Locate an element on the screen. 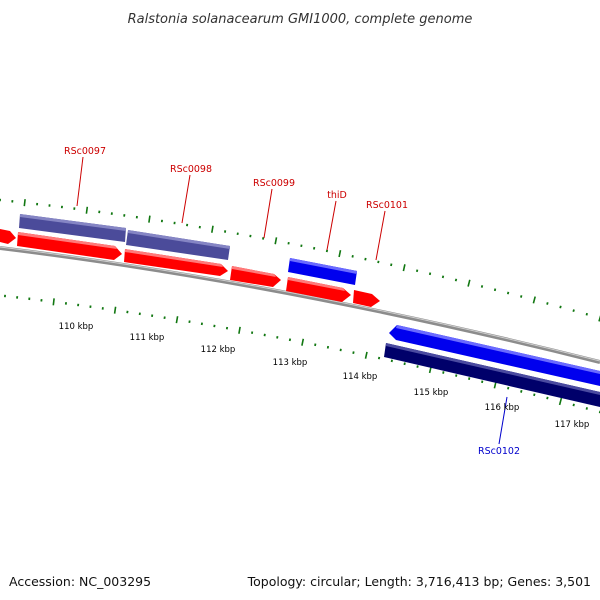 This screenshot has height=600, width=600. accession-text: Accession: NC_003295 is located at coordinates (80, 581).